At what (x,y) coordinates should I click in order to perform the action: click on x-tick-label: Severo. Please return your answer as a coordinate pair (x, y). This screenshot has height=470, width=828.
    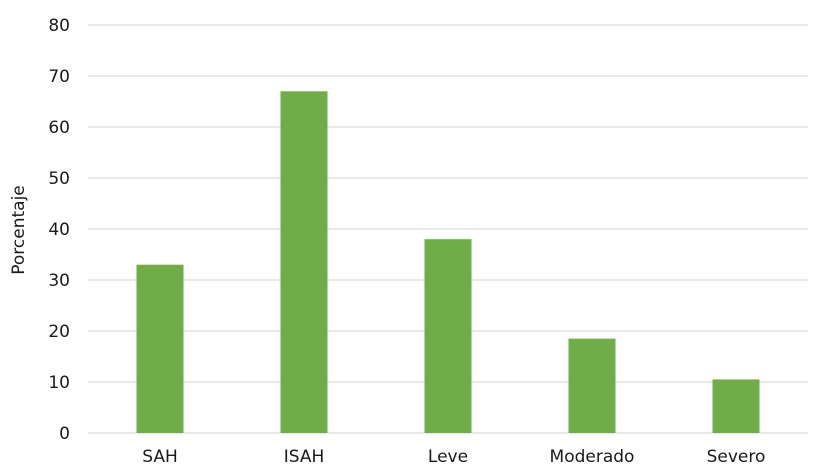
    Looking at the image, I should click on (736, 457).